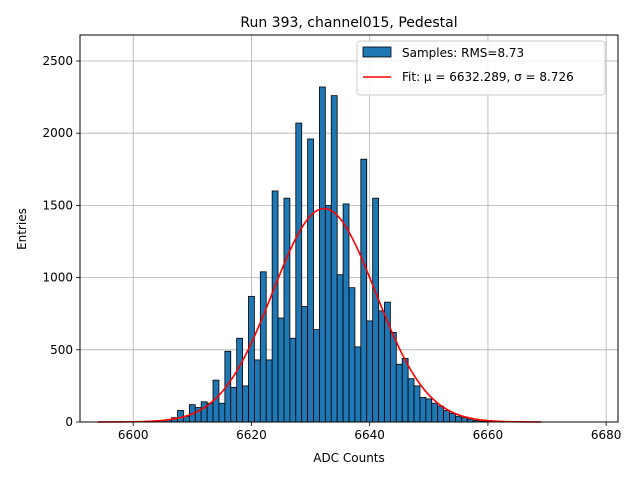 The height and width of the screenshot is (484, 640). Describe the element at coordinates (57, 133) in the screenshot. I see `y-tick-label: 2000` at that location.